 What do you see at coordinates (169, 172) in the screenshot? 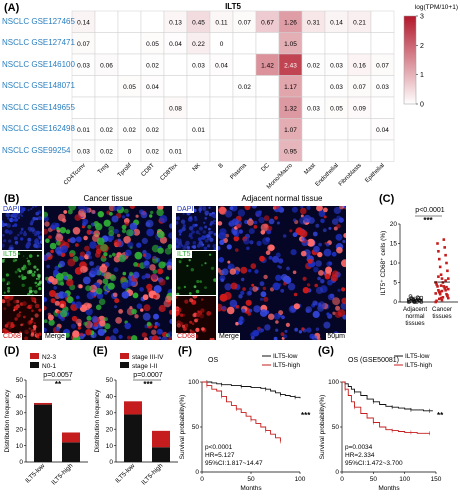
I see `heatmap-col-label: CD8Tex` at bounding box center [169, 172].